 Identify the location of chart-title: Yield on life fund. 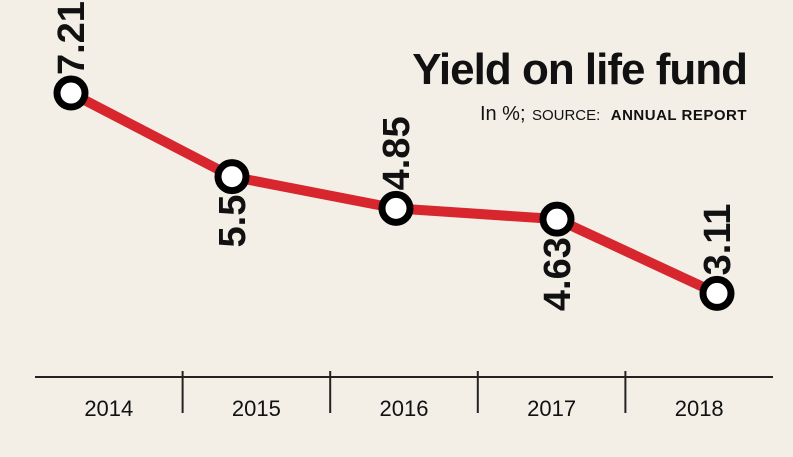
(579, 69).